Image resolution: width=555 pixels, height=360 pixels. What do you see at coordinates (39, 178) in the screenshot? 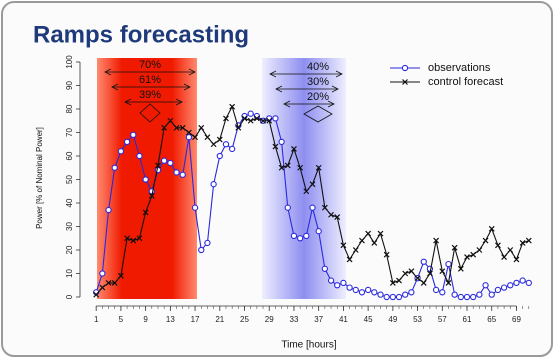
I see `y-axis-label: Power [% of Nominal Power]` at bounding box center [39, 178].